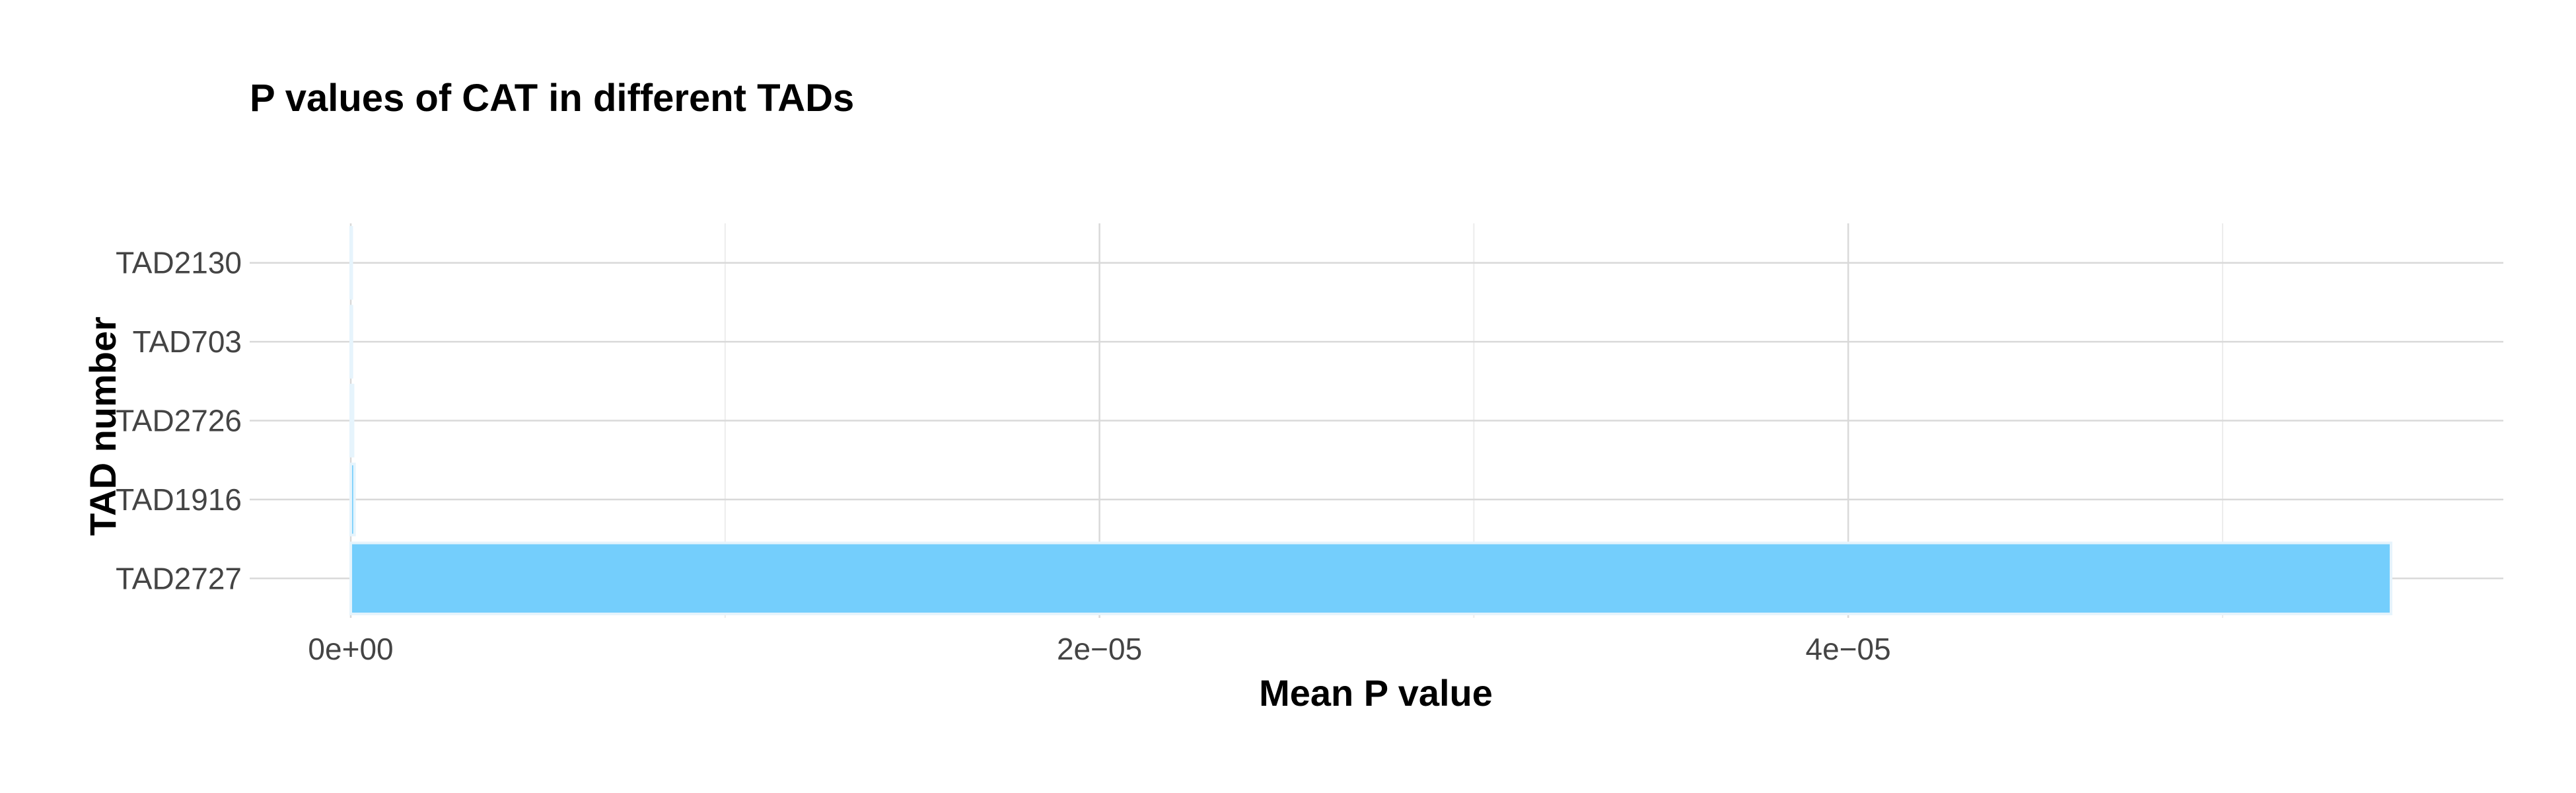  Describe the element at coordinates (351, 342) in the screenshot. I see `bar-tad703` at that location.